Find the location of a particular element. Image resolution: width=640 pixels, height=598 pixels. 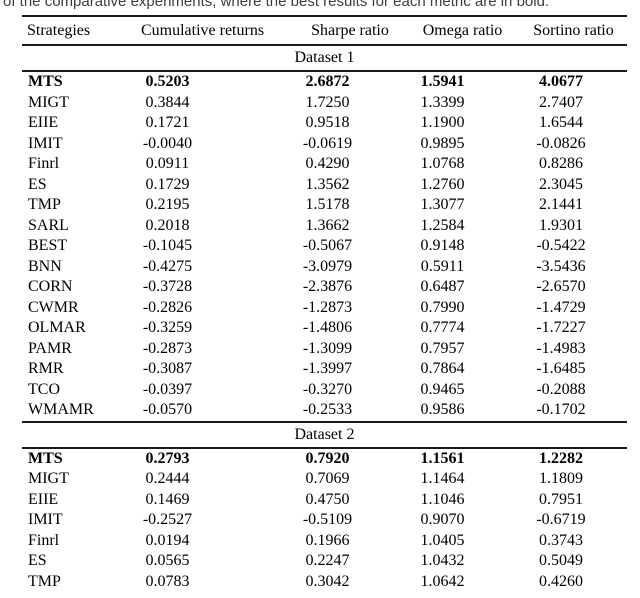

value-cell: 1.7250 is located at coordinates (327, 102).